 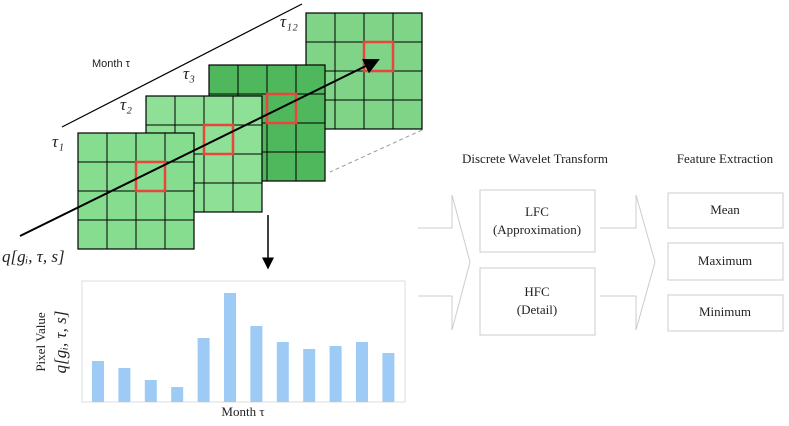 I want to click on feature-text: Maximum, so click(x=725, y=260).